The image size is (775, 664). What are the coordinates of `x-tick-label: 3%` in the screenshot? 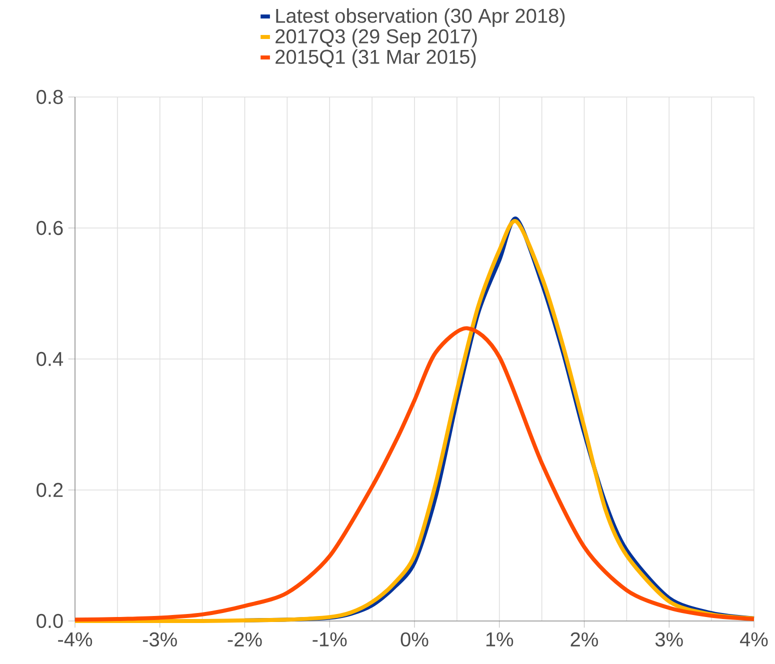 It's located at (669, 639).